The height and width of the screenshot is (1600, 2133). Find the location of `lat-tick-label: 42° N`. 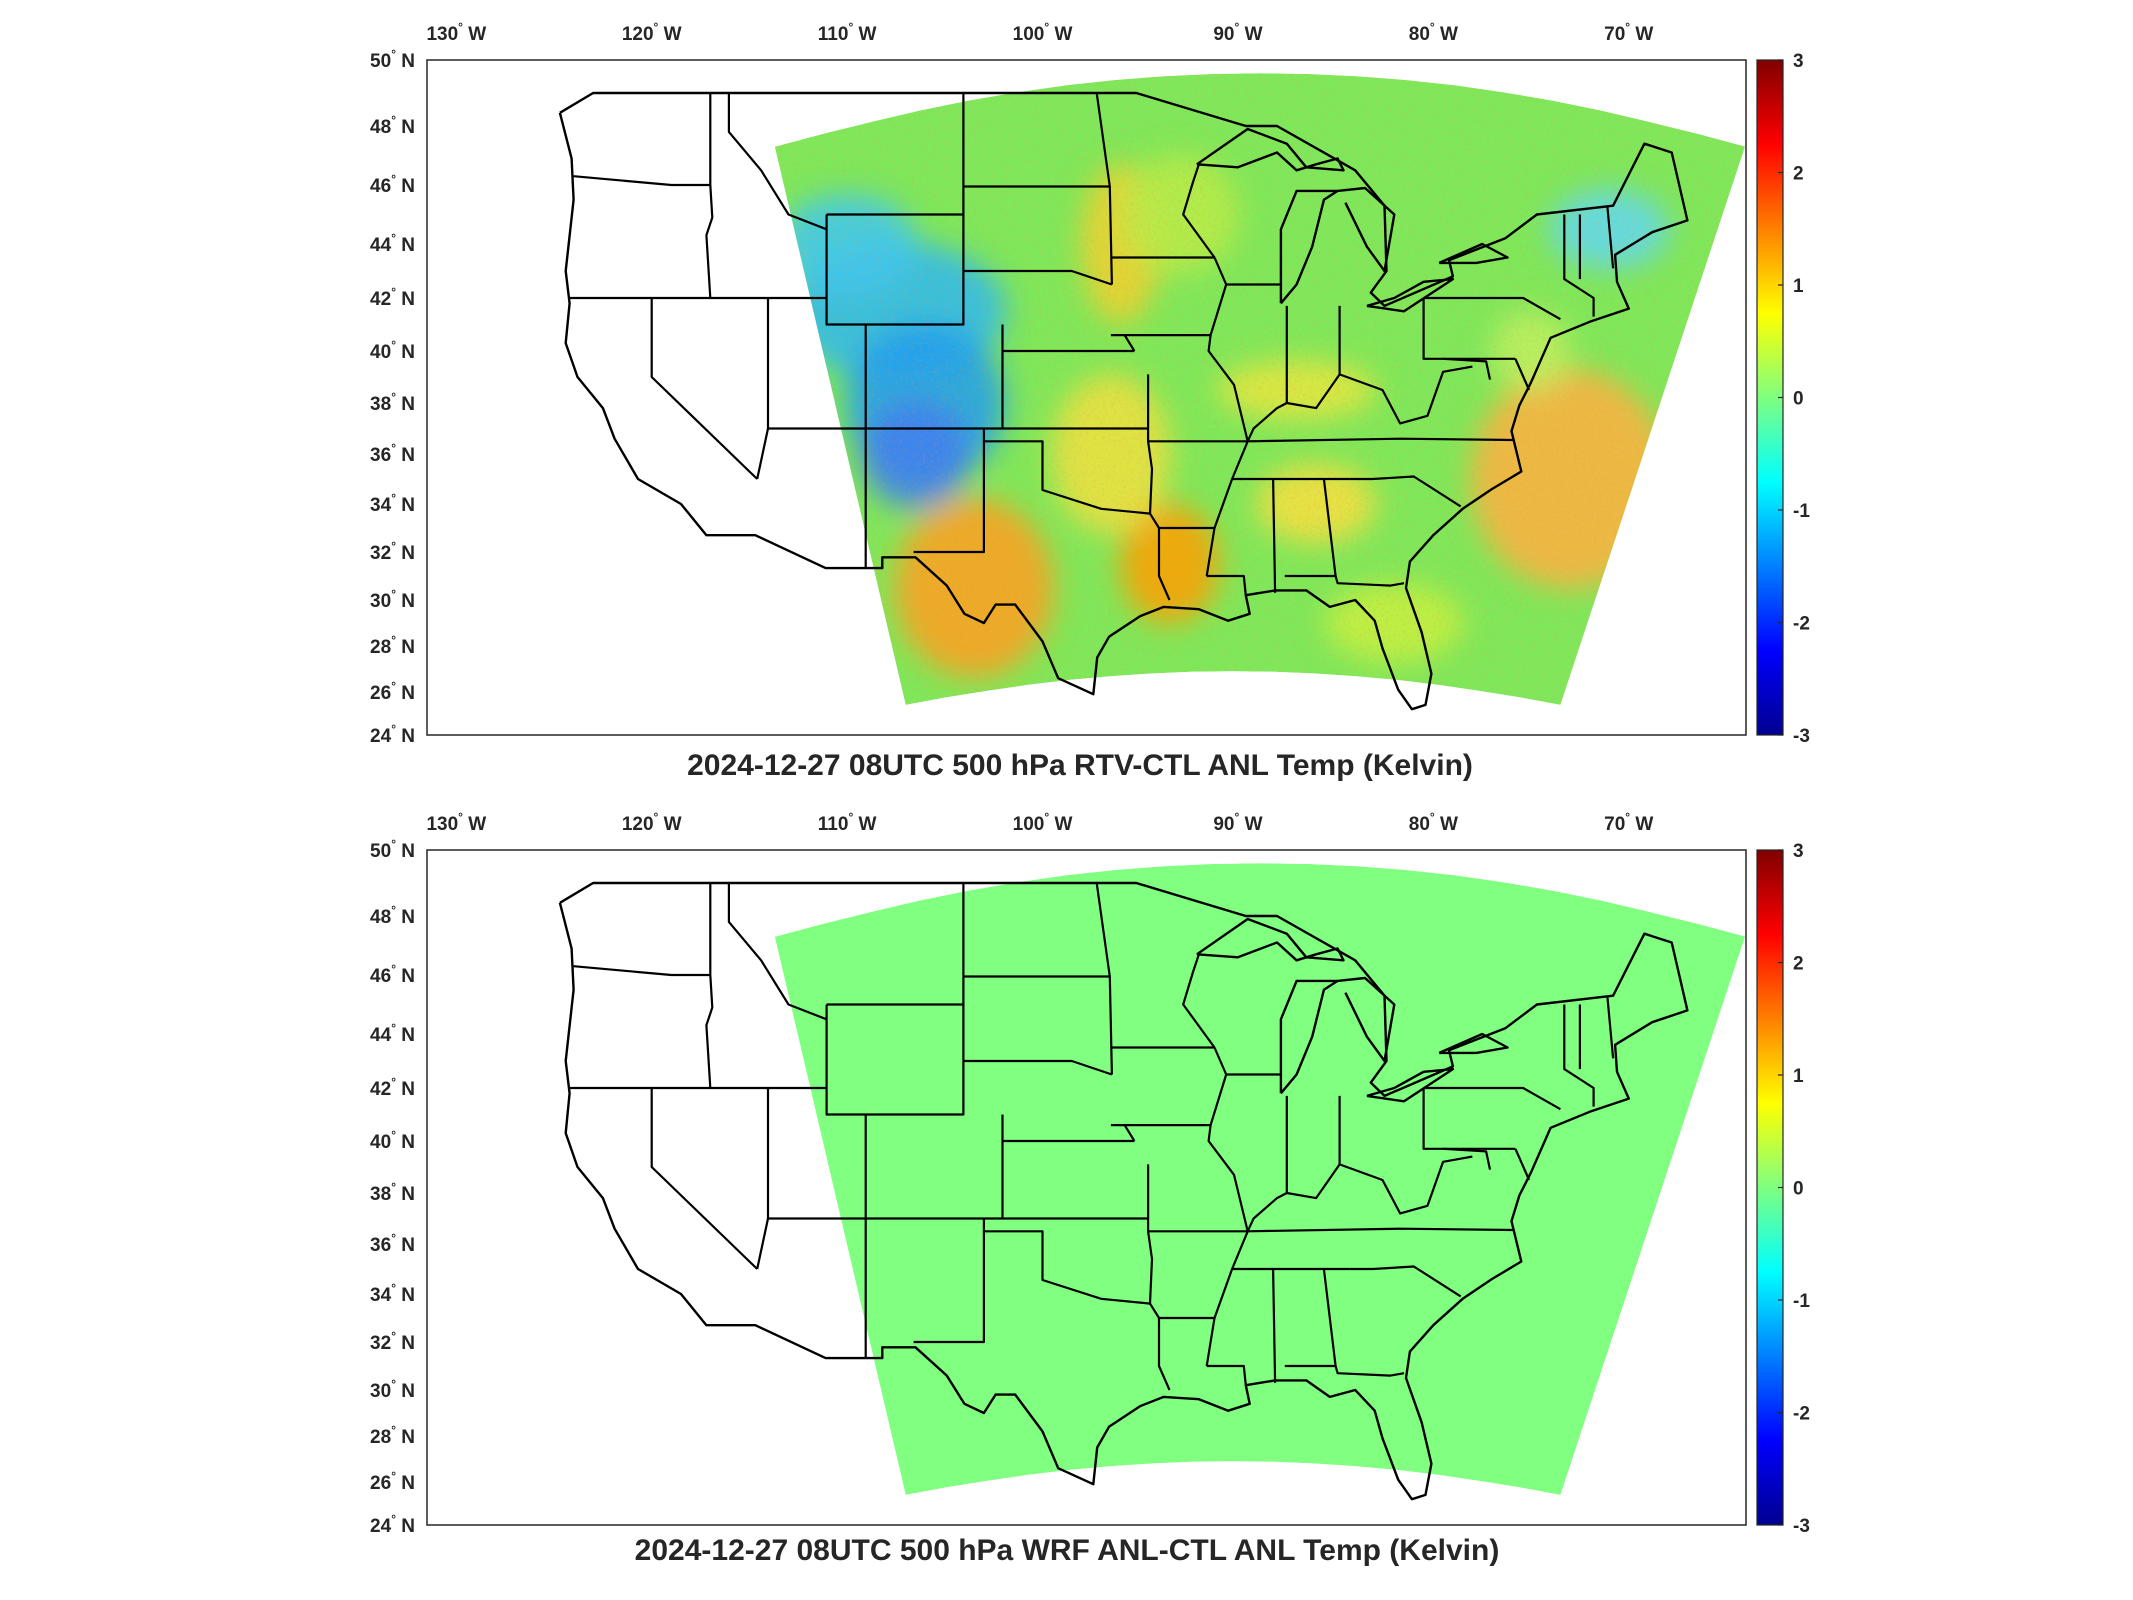

lat-tick-label: 42° N is located at coordinates (392, 1087).